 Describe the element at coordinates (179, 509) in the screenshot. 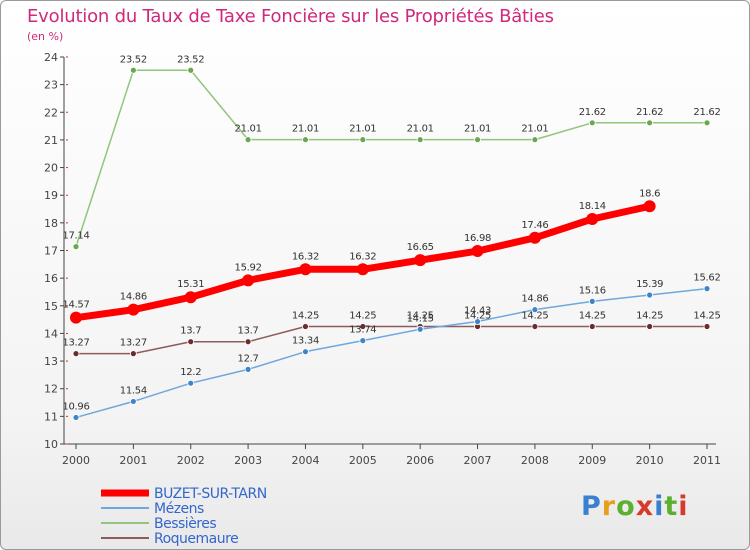

I see `legend-label: Mézens` at that location.